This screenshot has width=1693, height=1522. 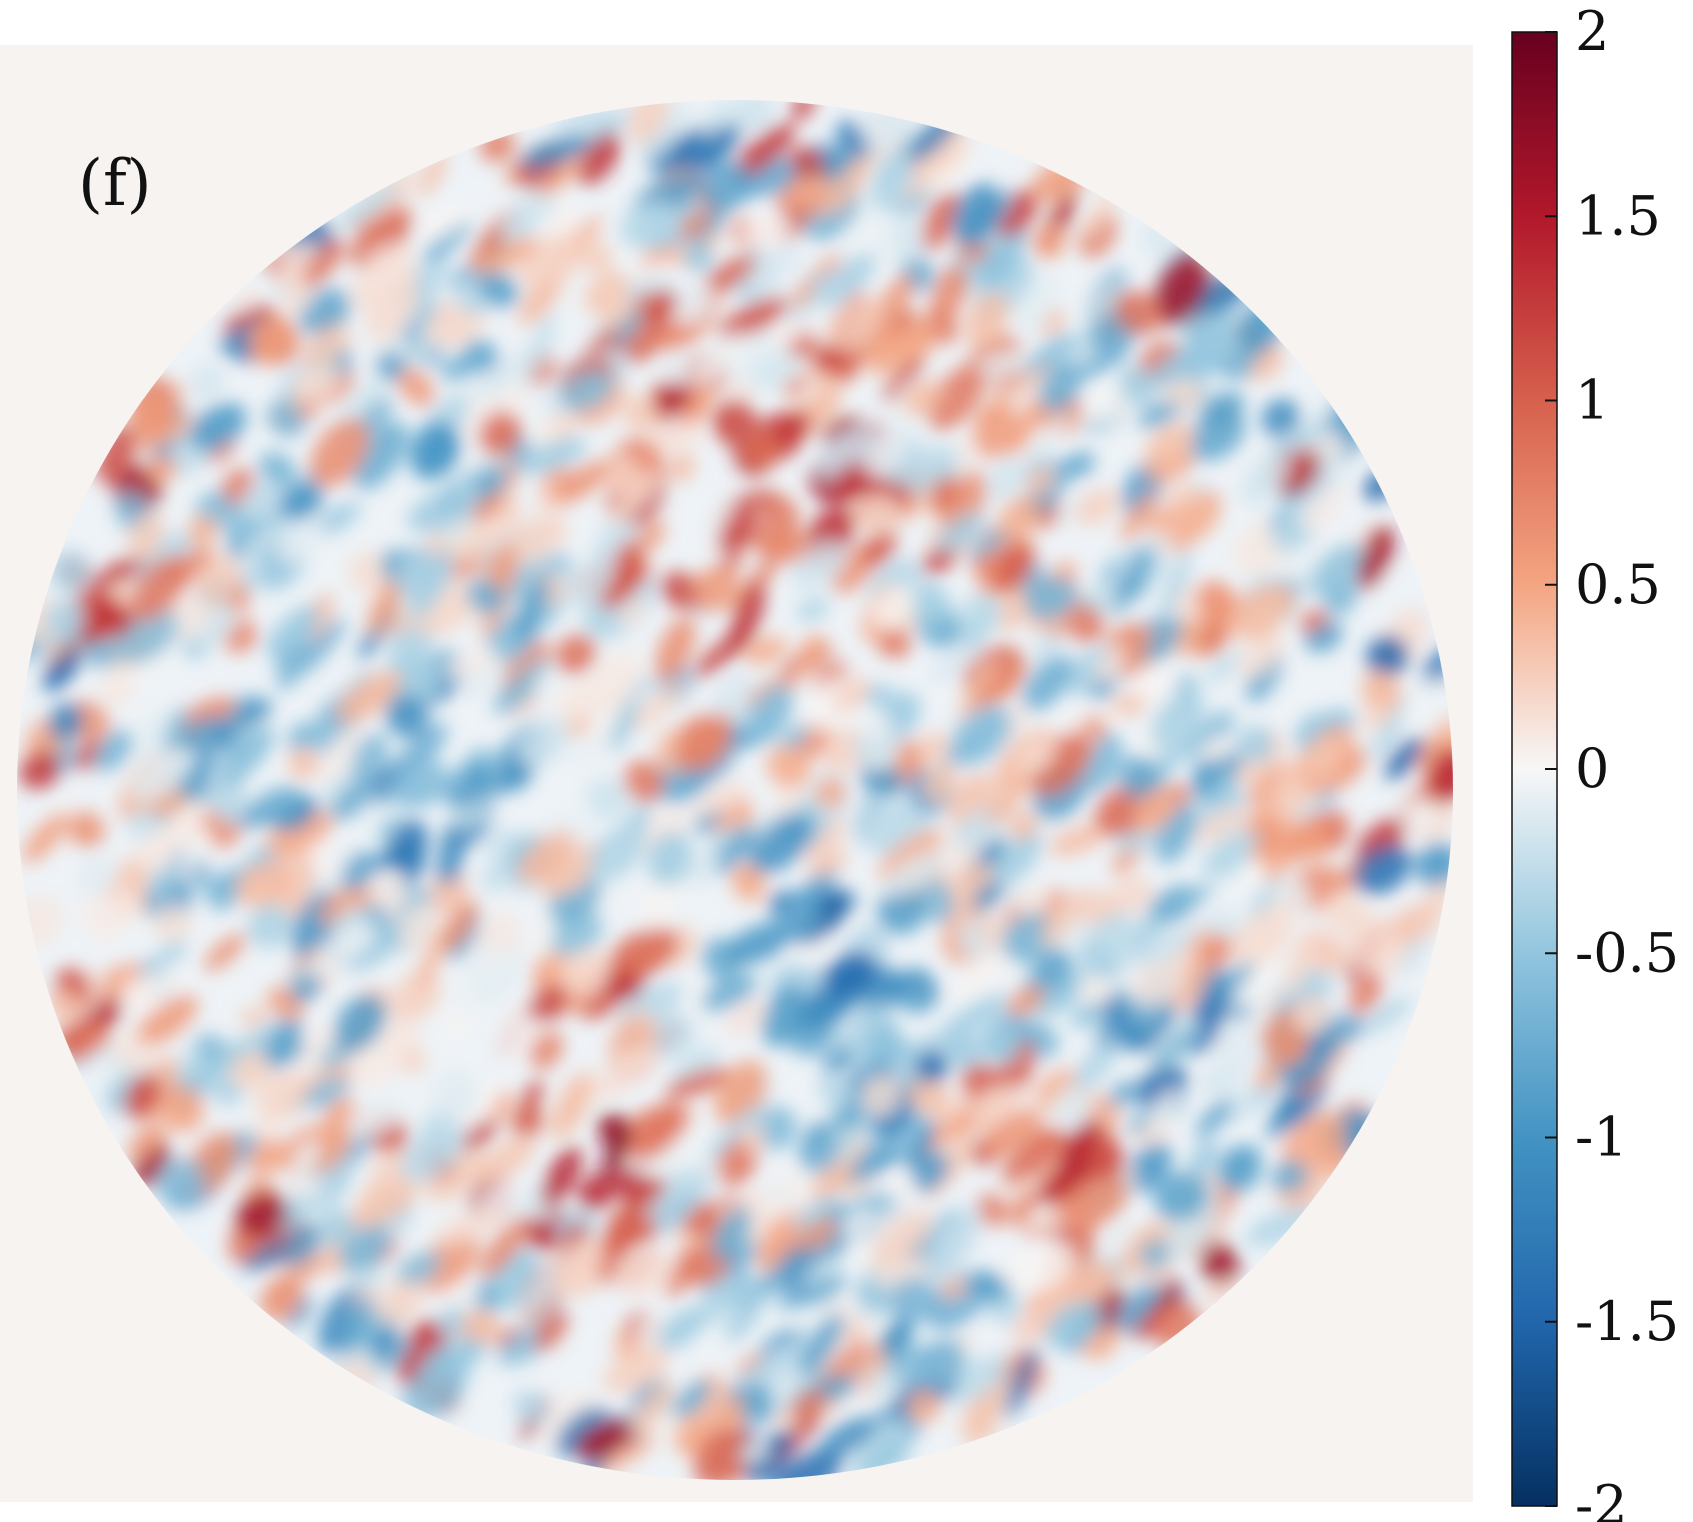 I want to click on colorbar-tick-label: 1, so click(x=1592, y=400).